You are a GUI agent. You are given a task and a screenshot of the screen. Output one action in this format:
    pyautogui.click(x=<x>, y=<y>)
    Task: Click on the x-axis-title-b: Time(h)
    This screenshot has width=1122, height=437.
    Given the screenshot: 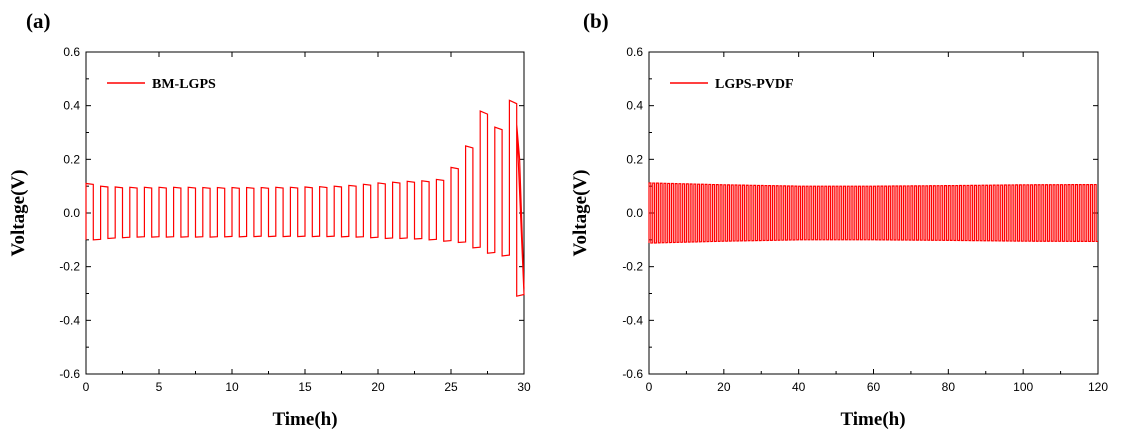 What is the action you would take?
    pyautogui.click(x=872, y=419)
    